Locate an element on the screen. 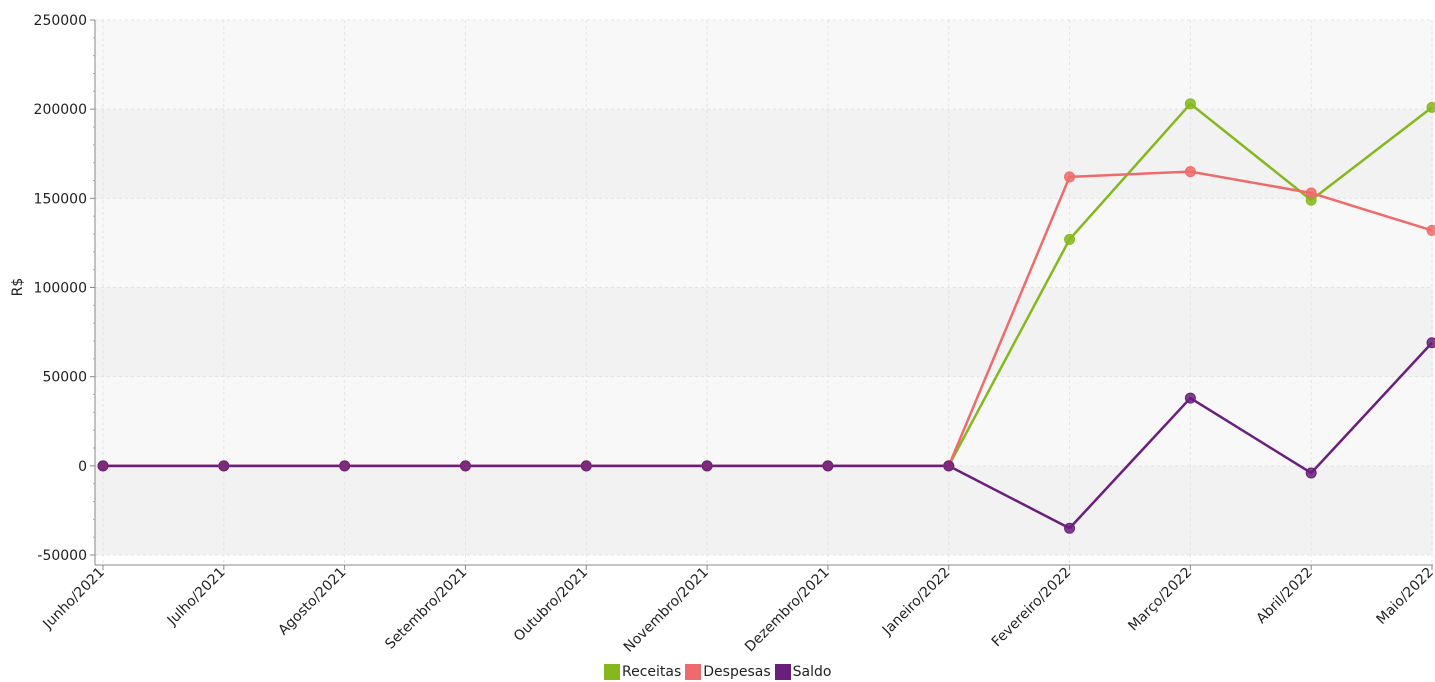  x-tick-label: Outubro/2021 is located at coordinates (551, 605).